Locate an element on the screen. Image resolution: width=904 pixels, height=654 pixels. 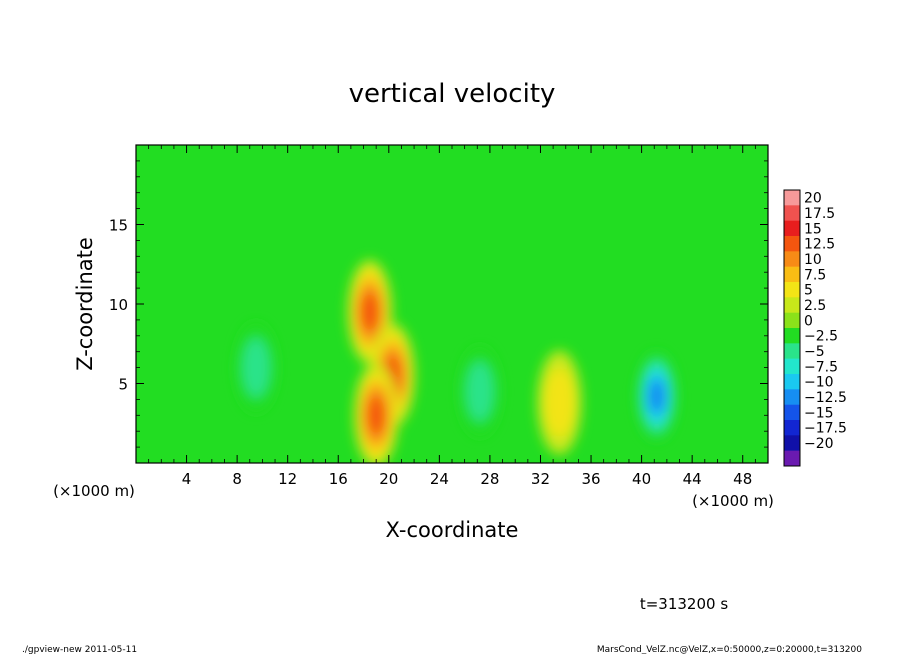
colorbar-label: −20 is located at coordinates (819, 444).